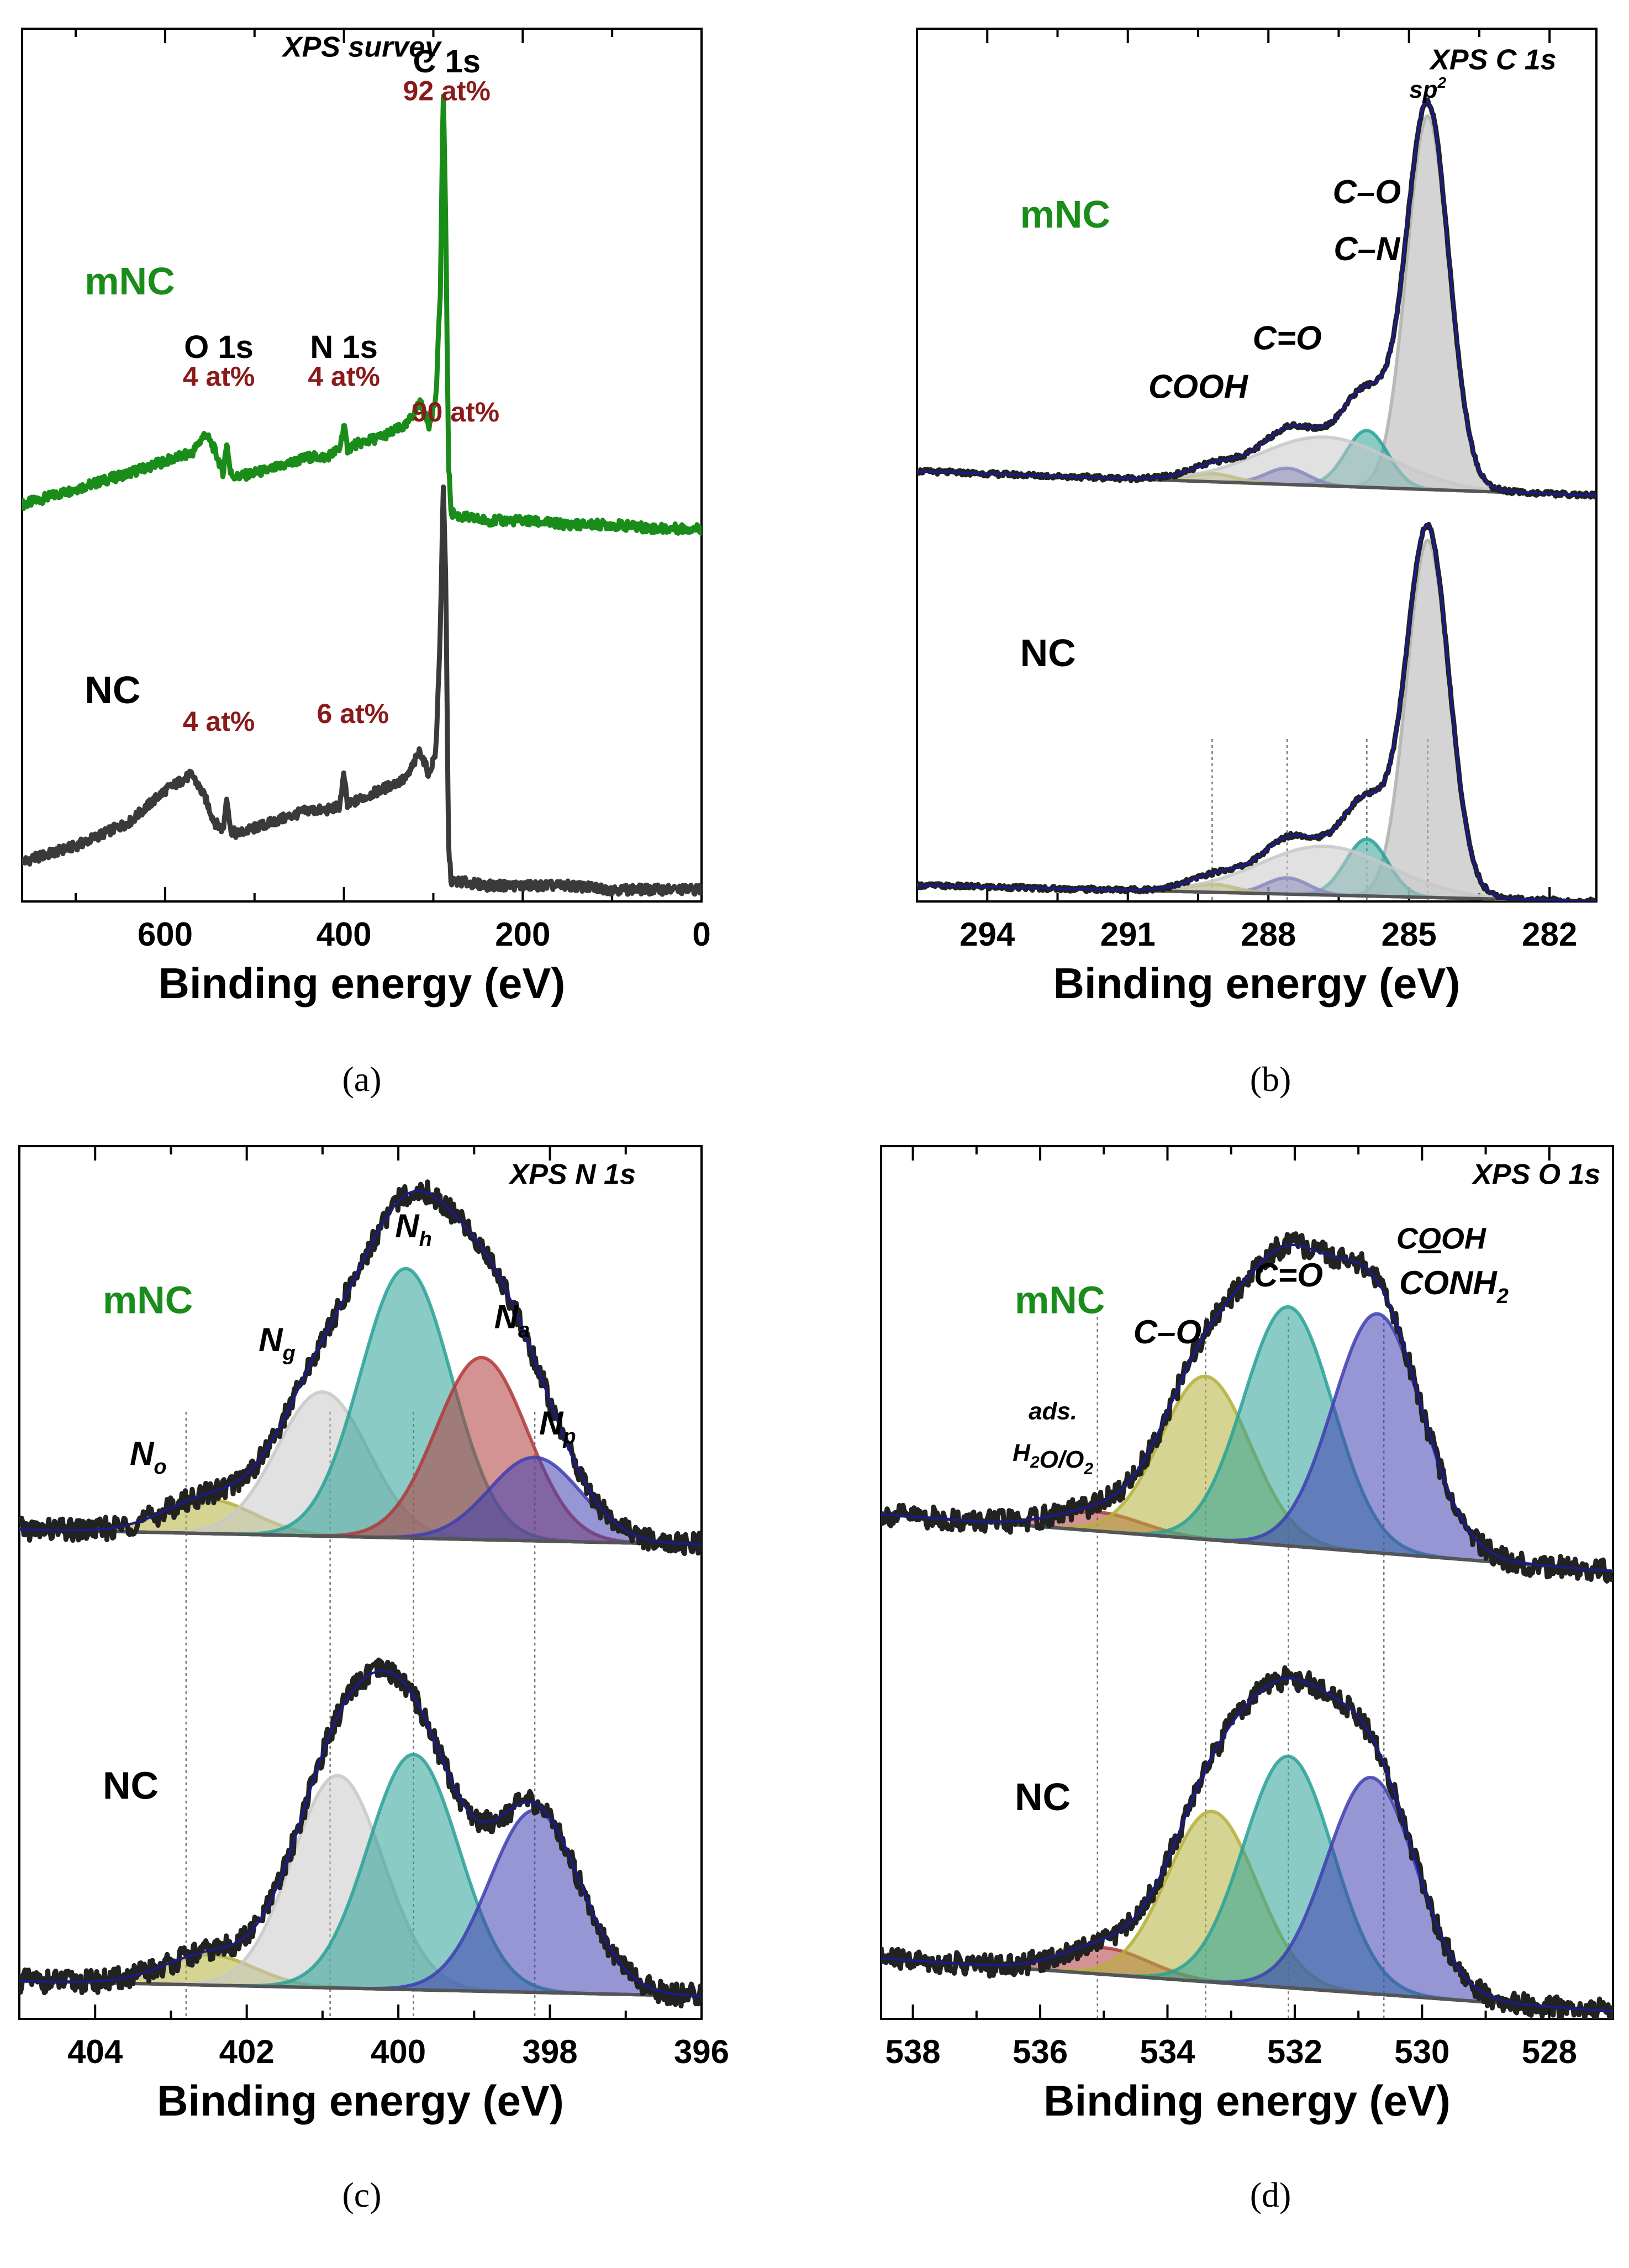 This screenshot has width=1629, height=2268. I want to click on annotation-conh2: CONH2, so click(1454, 1286).